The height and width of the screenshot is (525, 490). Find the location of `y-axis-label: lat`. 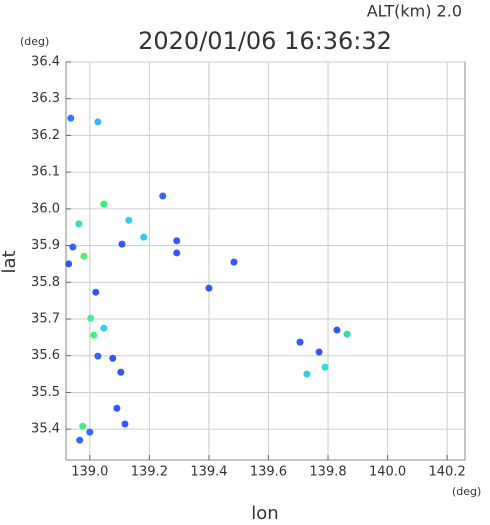

y-axis-label: lat is located at coordinates (10, 261).